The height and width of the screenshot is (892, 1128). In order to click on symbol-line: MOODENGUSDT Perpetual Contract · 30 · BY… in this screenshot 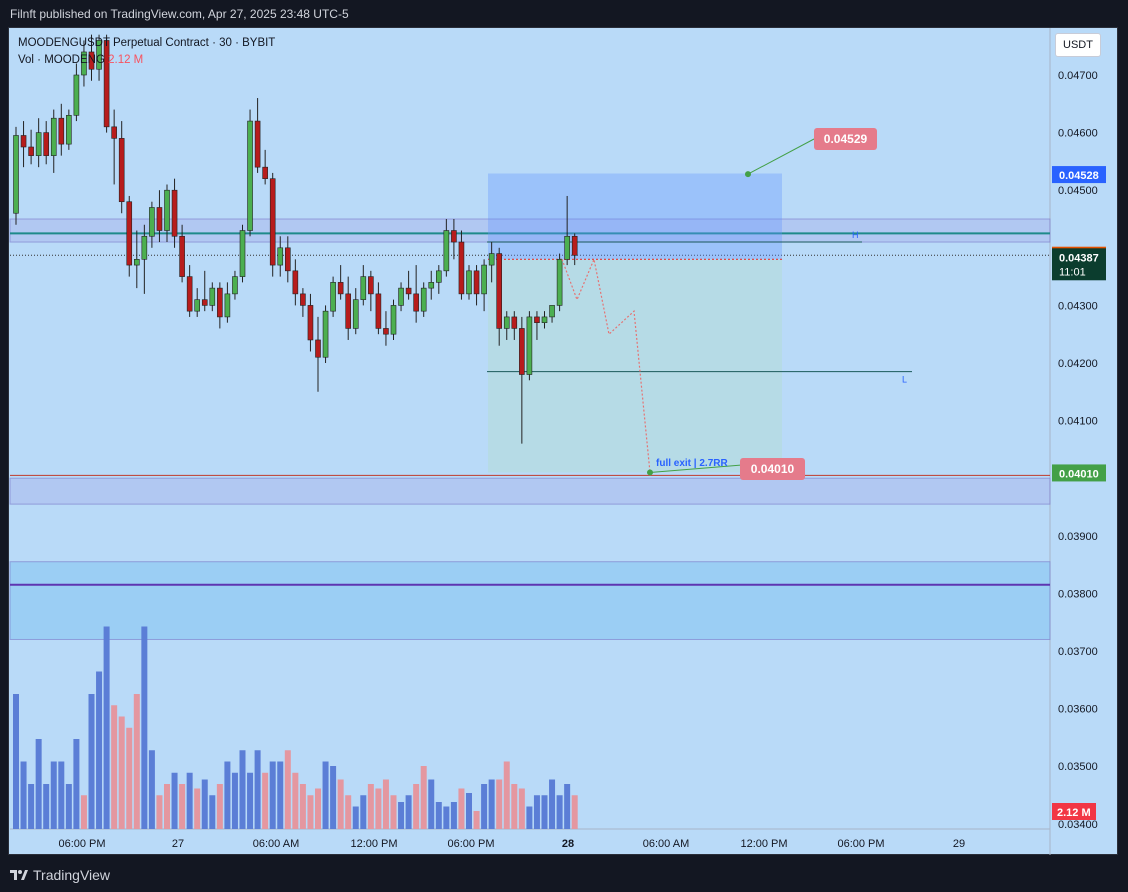, I will do `click(147, 43)`.